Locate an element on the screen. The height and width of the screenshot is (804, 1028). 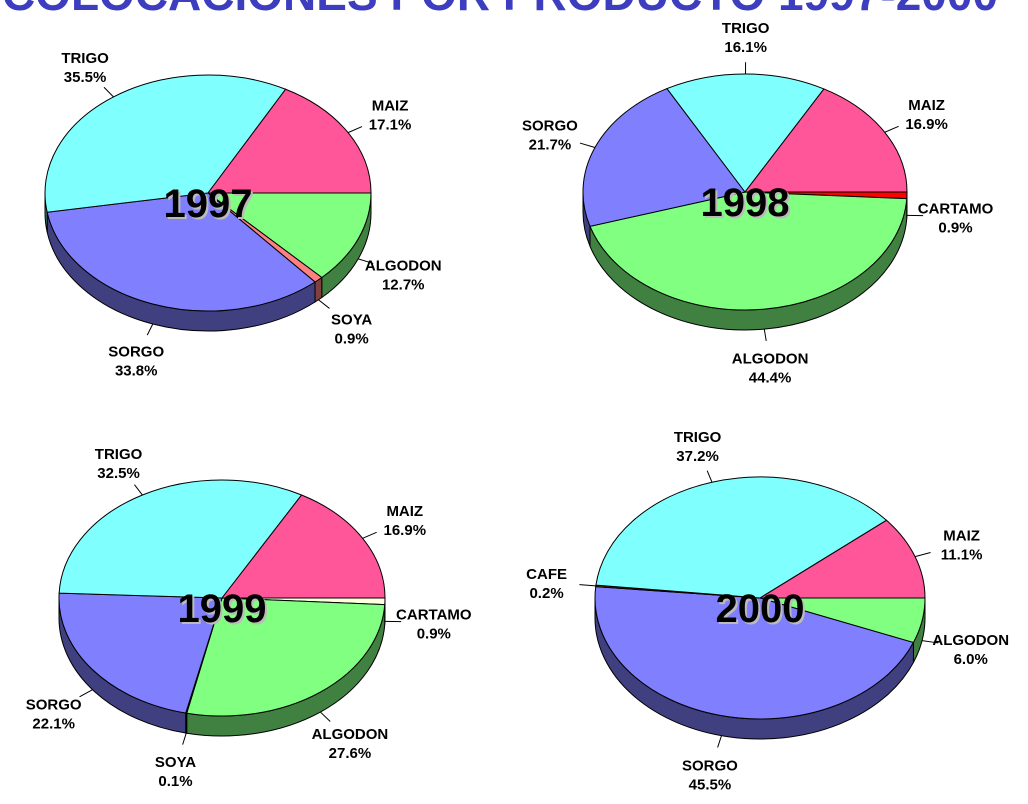
slice-value-label: 16.1% is located at coordinates (745, 47).